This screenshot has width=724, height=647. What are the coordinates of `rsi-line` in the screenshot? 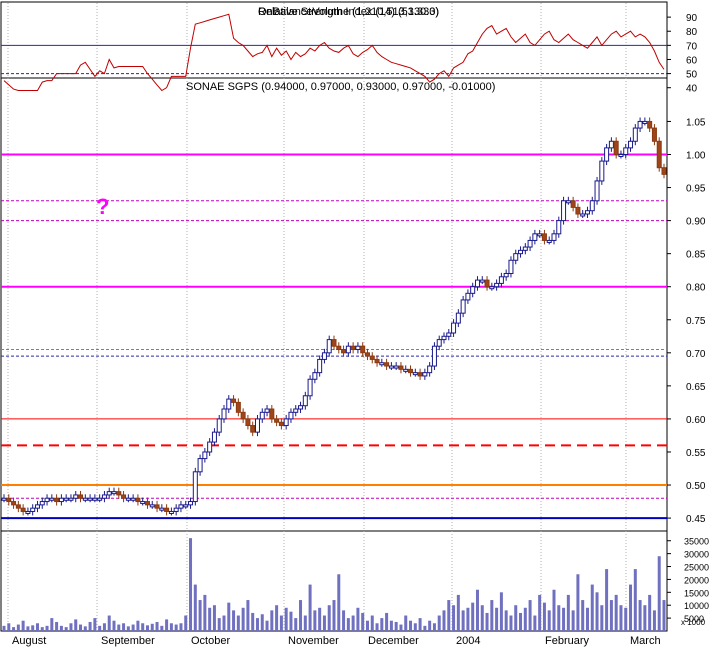 It's located at (334, 52).